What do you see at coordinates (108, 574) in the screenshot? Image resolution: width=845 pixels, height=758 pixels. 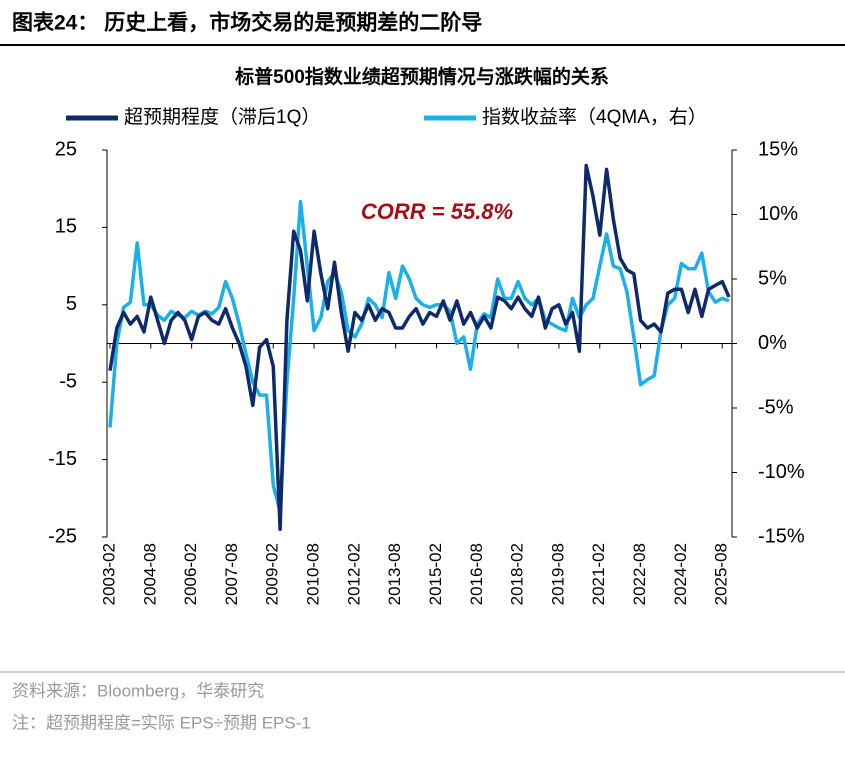 I see `x-tick-label: 2003-02` at bounding box center [108, 574].